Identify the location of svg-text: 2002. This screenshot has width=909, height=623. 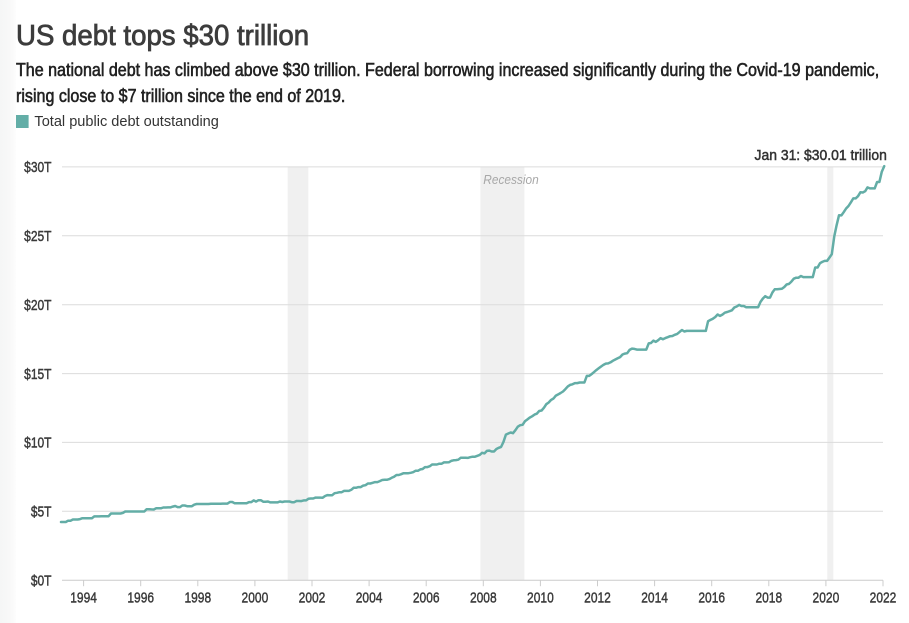
(312, 597).